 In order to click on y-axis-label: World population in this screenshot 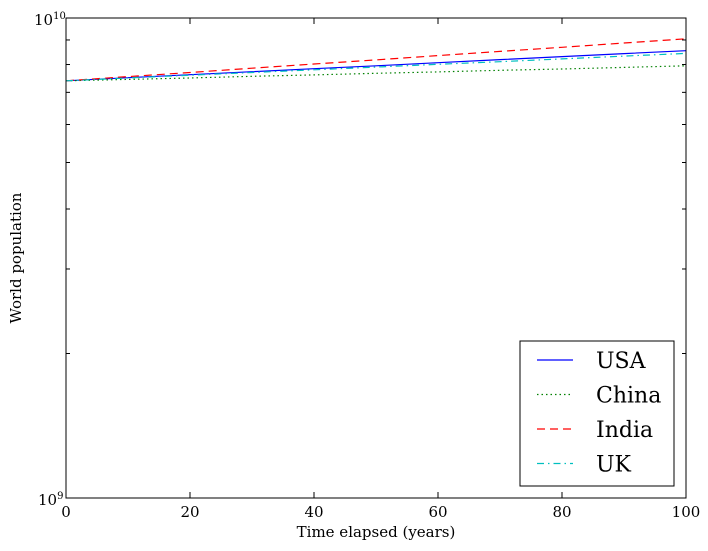, I will do `click(16, 257)`.